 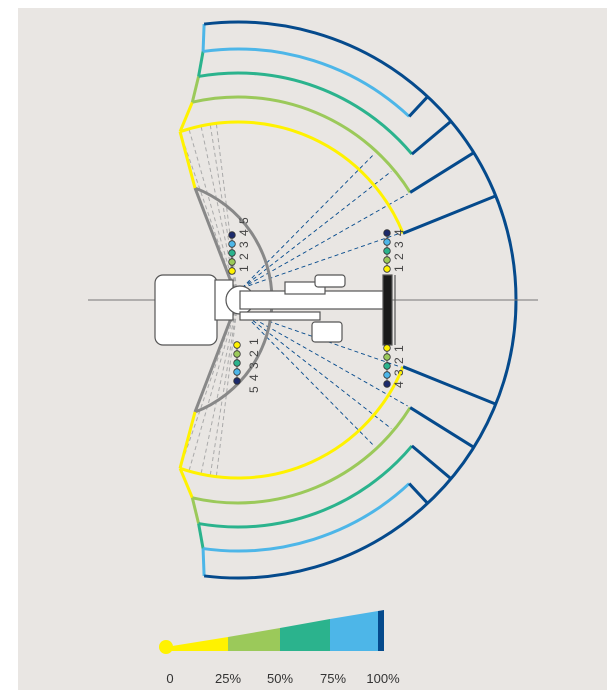 I want to click on marker-label: 1 2 3 4 5, so click(x=244, y=244).